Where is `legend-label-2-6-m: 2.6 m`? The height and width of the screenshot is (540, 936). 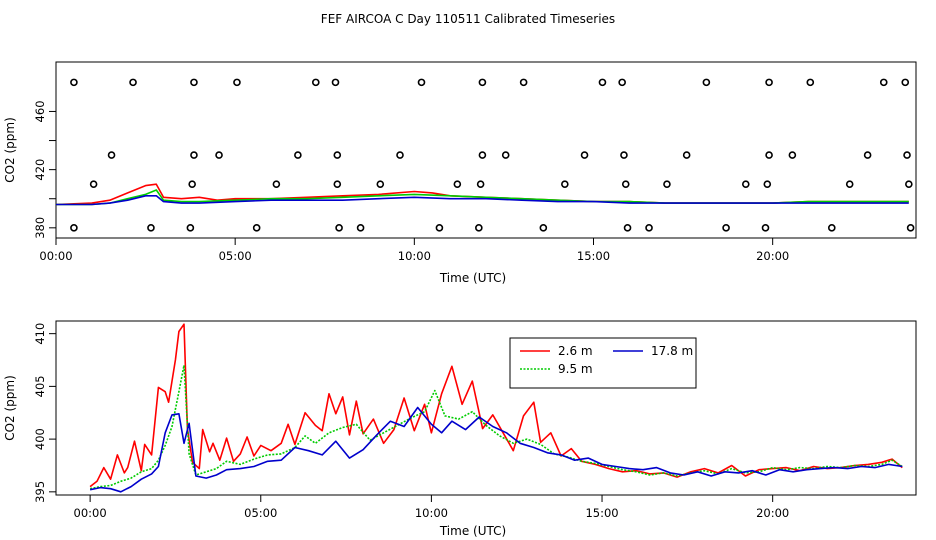 legend-label-2-6-m: 2.6 m is located at coordinates (575, 351).